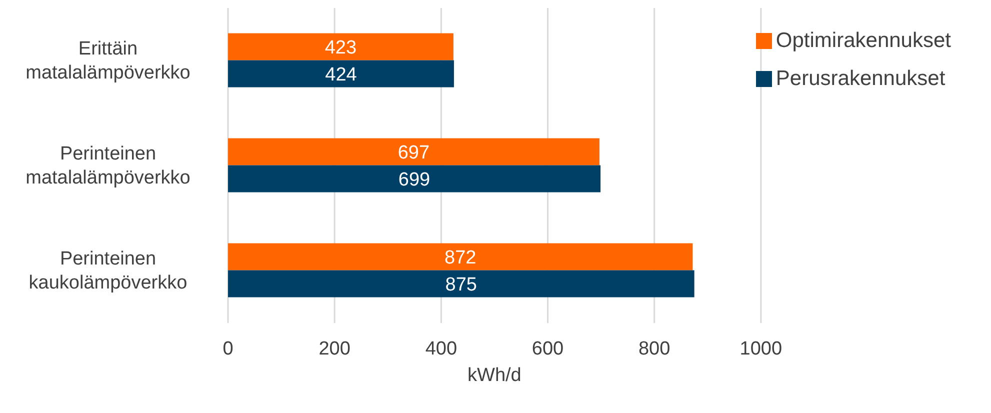 The width and height of the screenshot is (991, 413). Describe the element at coordinates (861, 78) in the screenshot. I see `legend-label: Perusrakennukset` at that location.